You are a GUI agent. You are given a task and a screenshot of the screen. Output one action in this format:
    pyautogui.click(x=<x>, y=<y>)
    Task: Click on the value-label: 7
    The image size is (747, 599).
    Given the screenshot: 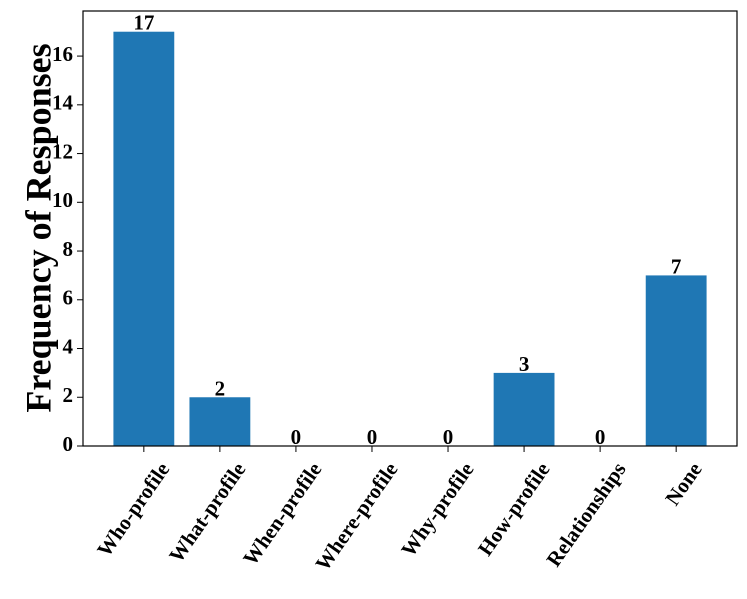 What is the action you would take?
    pyautogui.click(x=676, y=266)
    